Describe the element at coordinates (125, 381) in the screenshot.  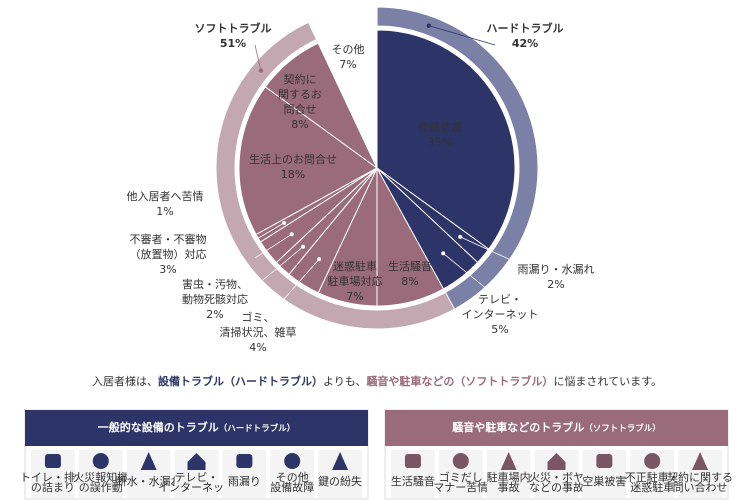
I see `sentence-part: 入居者様は、` at that location.